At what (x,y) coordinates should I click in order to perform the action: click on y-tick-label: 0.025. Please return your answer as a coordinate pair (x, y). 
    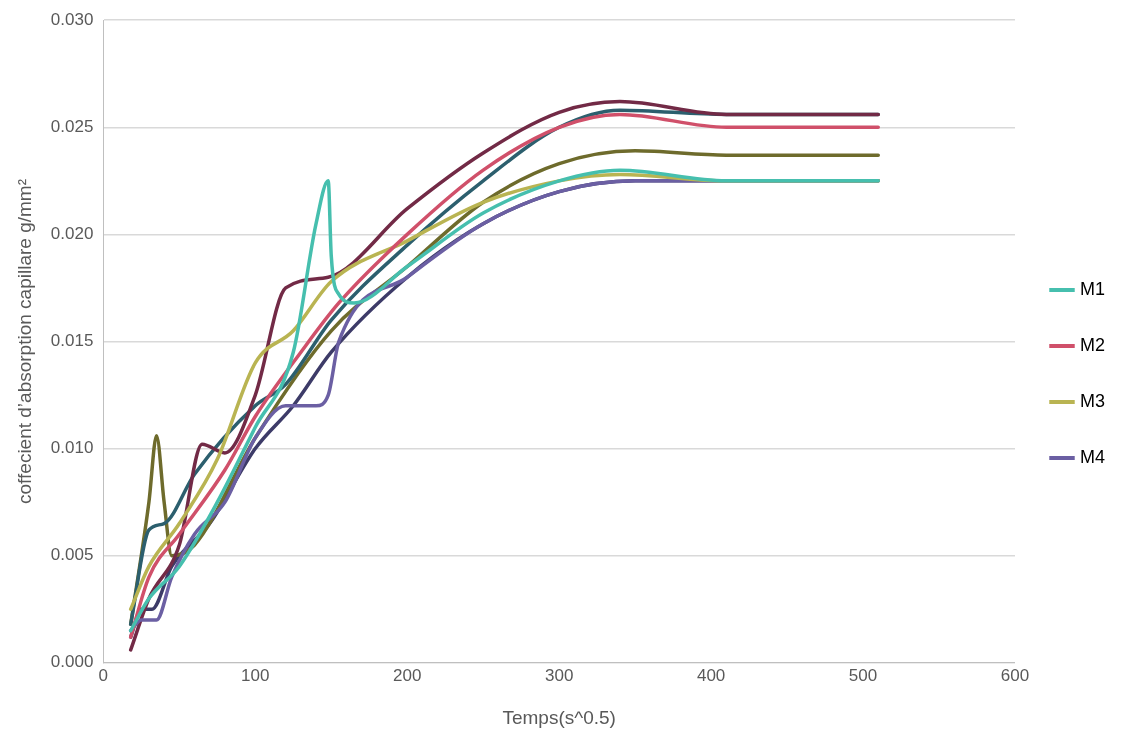
    Looking at the image, I should click on (72, 126).